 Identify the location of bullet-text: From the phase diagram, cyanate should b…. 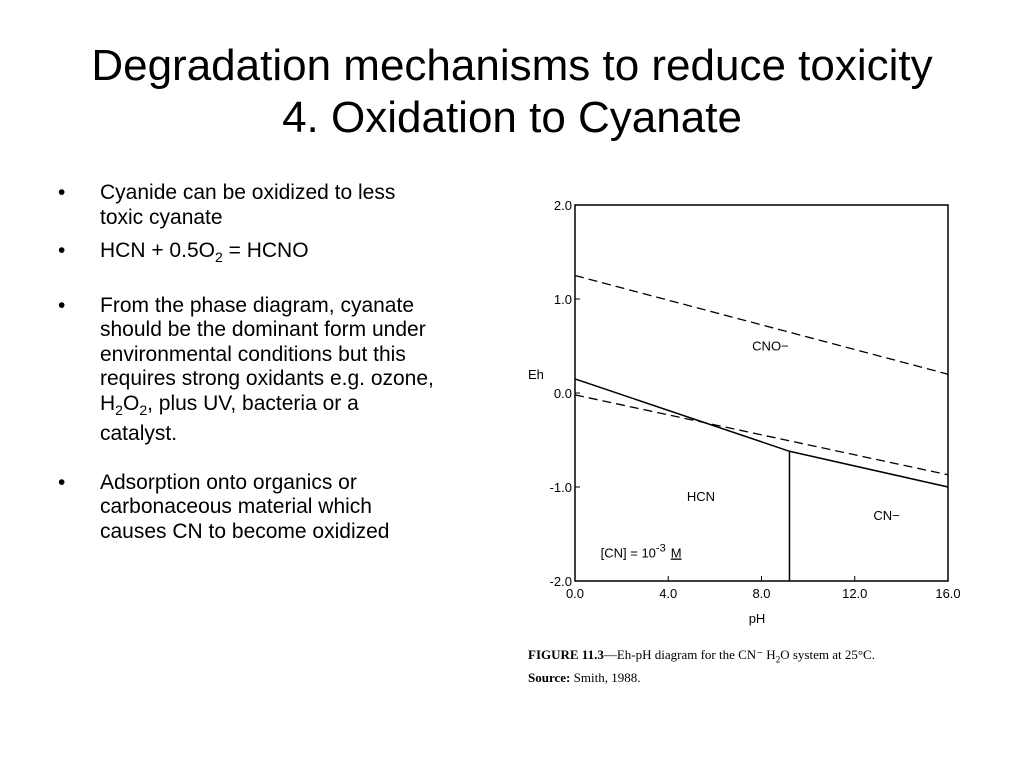
(267, 369).